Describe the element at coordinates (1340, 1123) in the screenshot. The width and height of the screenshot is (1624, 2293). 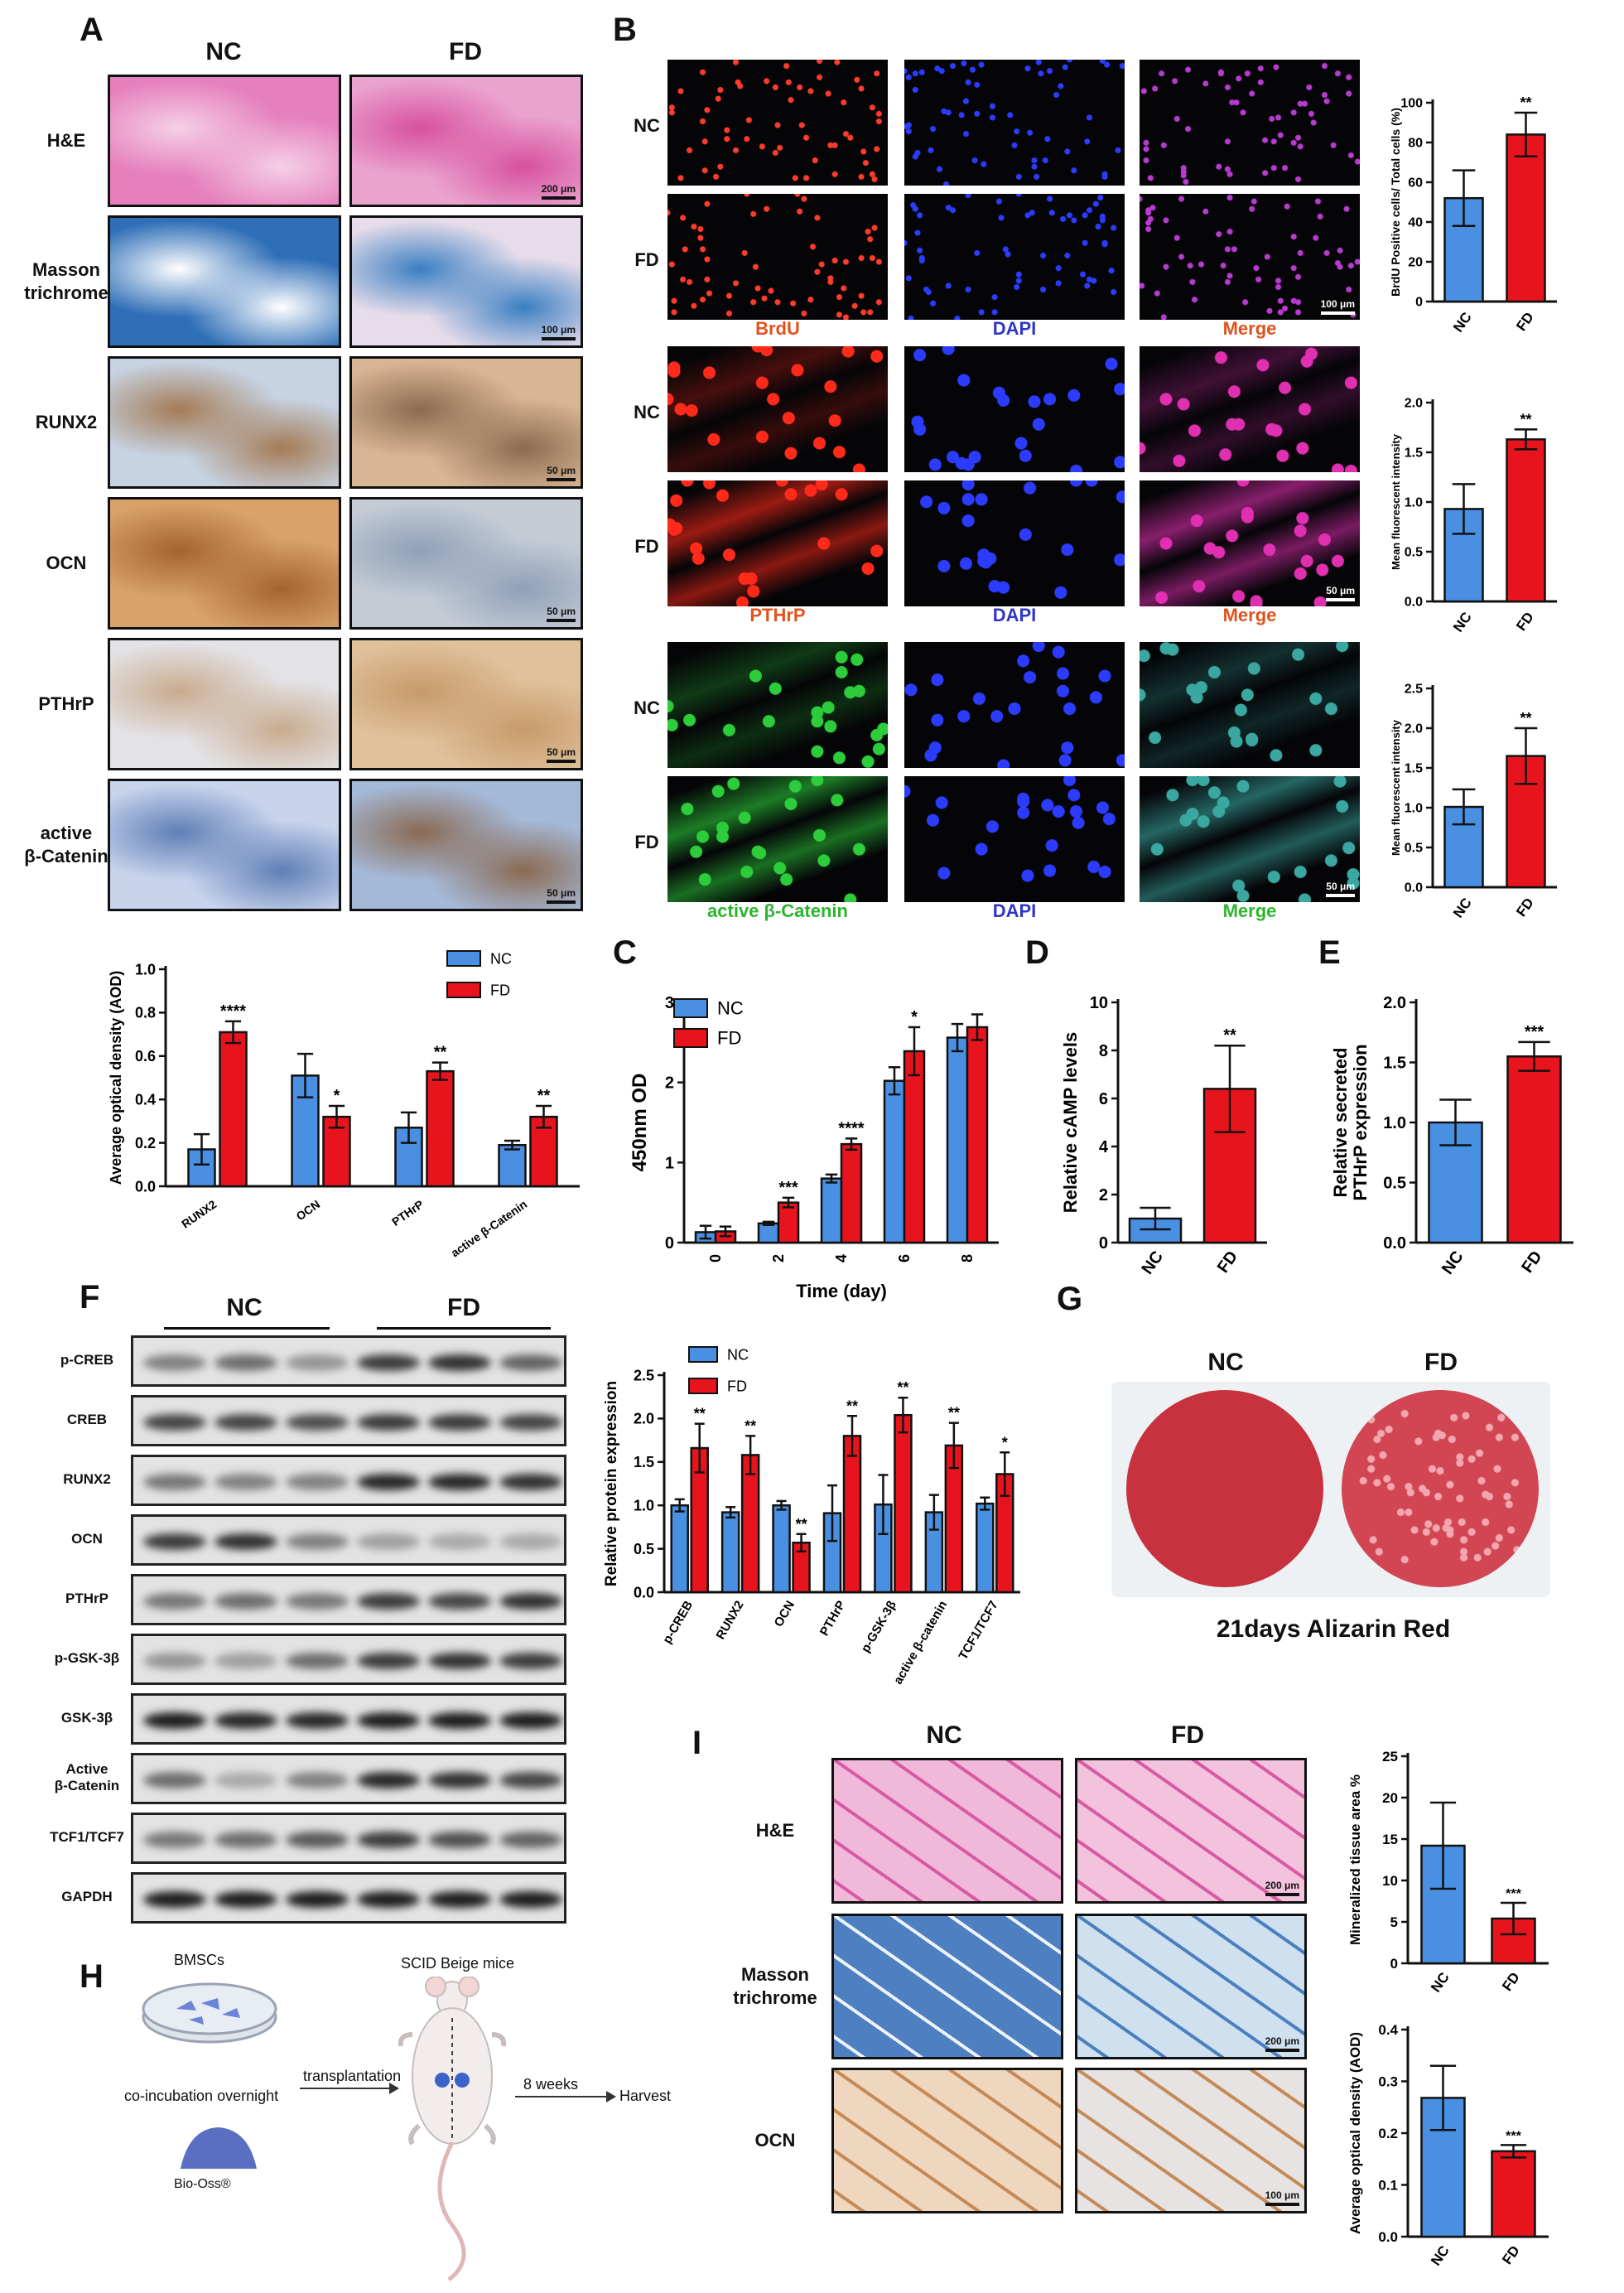
I see `y-axis-label: Relative secreted` at that location.